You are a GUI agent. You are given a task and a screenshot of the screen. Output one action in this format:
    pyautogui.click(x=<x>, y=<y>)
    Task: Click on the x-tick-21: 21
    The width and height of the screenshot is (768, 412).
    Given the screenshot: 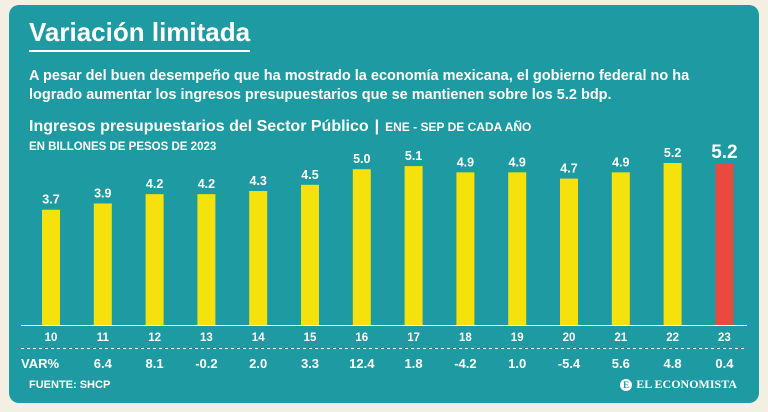 What is the action you would take?
    pyautogui.click(x=620, y=338)
    